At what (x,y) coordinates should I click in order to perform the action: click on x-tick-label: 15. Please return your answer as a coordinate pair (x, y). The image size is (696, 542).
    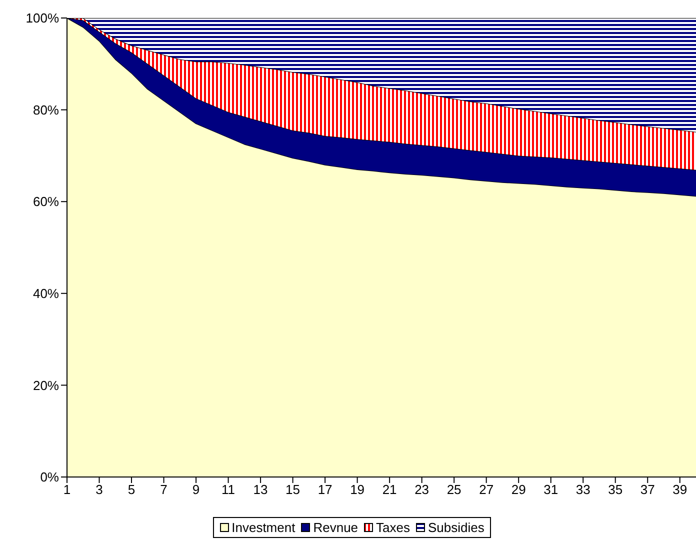
    Looking at the image, I should click on (293, 490).